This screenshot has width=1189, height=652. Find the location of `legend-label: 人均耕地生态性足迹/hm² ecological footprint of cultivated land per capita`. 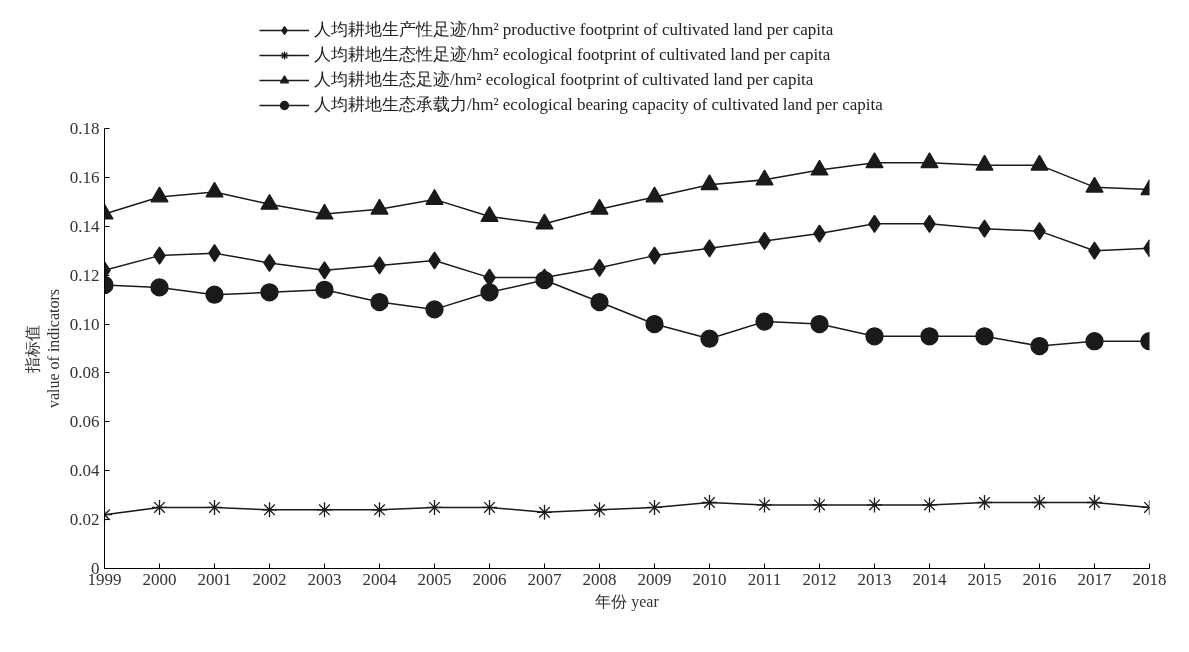

legend-label: 人均耕地生态性足迹/hm² ecological footprint of cultivated land per capita is located at coordinates (572, 55).